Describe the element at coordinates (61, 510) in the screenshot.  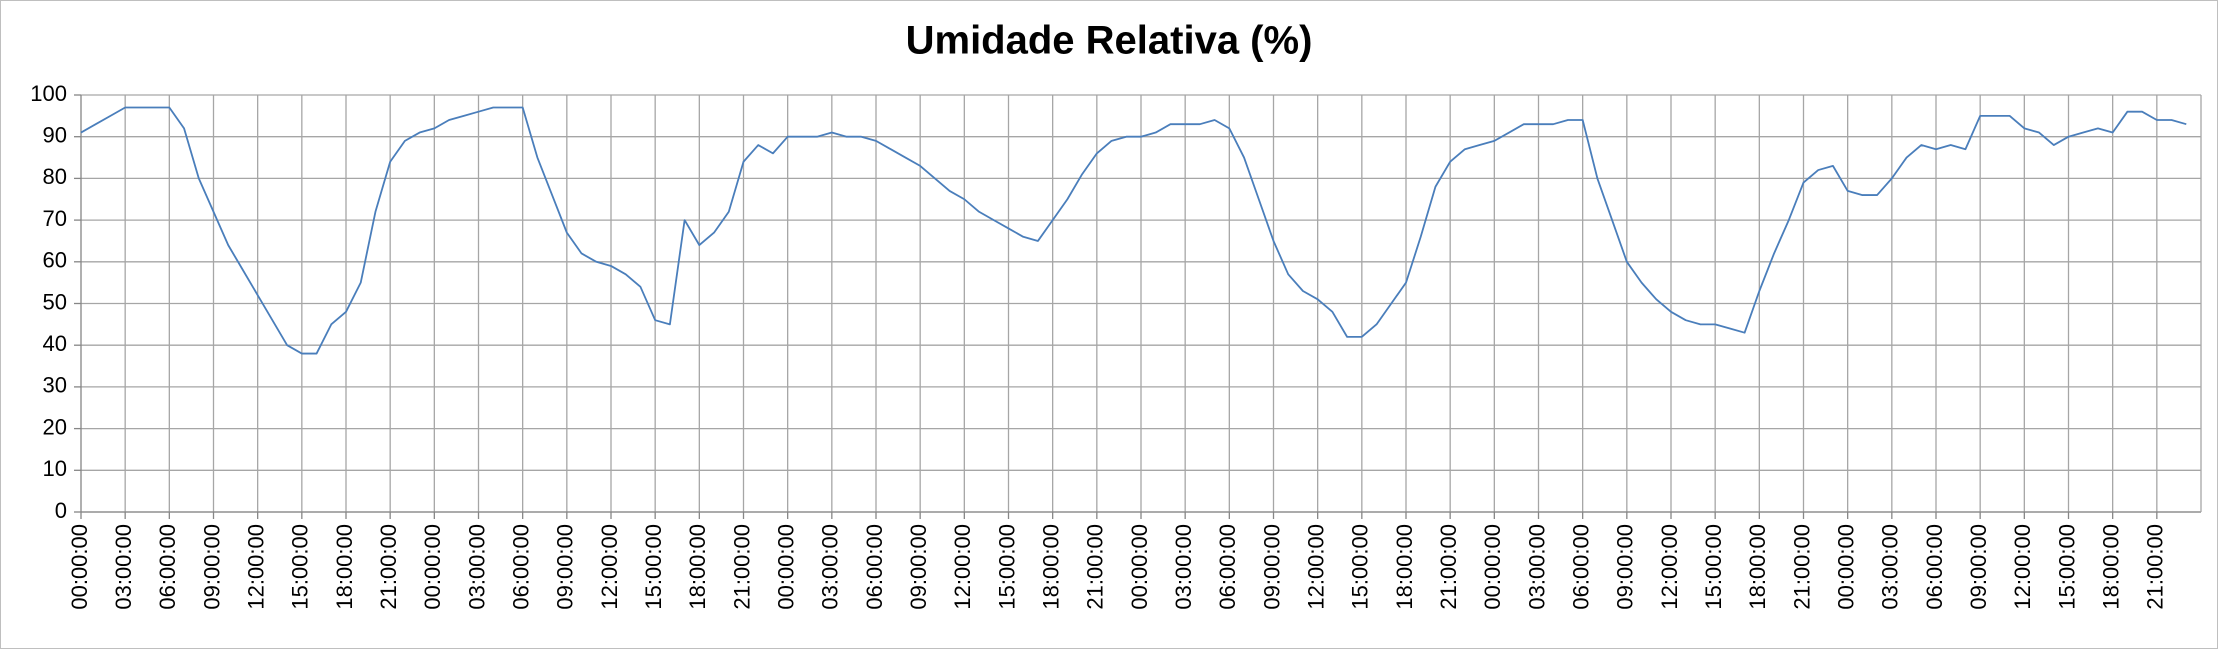
I see `y-tick-label: 0` at that location.